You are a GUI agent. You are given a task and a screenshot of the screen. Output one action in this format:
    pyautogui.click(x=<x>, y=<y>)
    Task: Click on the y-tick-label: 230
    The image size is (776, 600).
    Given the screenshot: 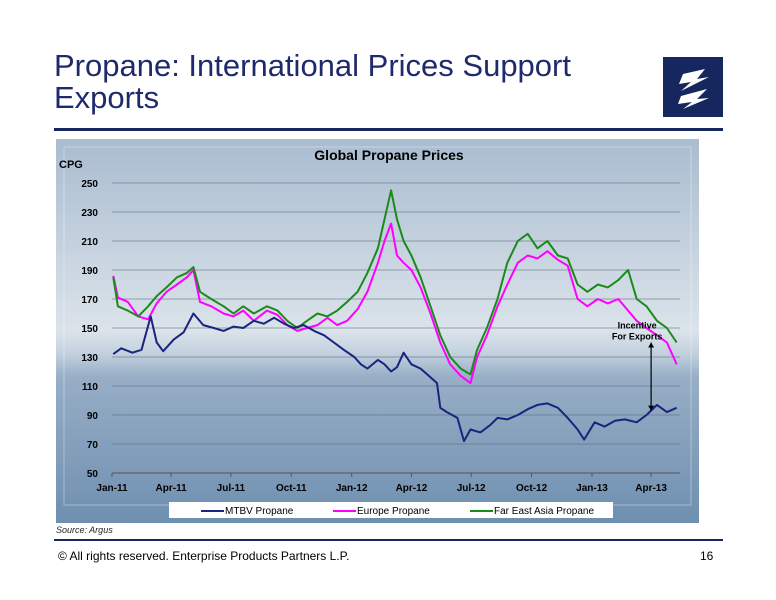 What is the action you would take?
    pyautogui.click(x=89, y=213)
    